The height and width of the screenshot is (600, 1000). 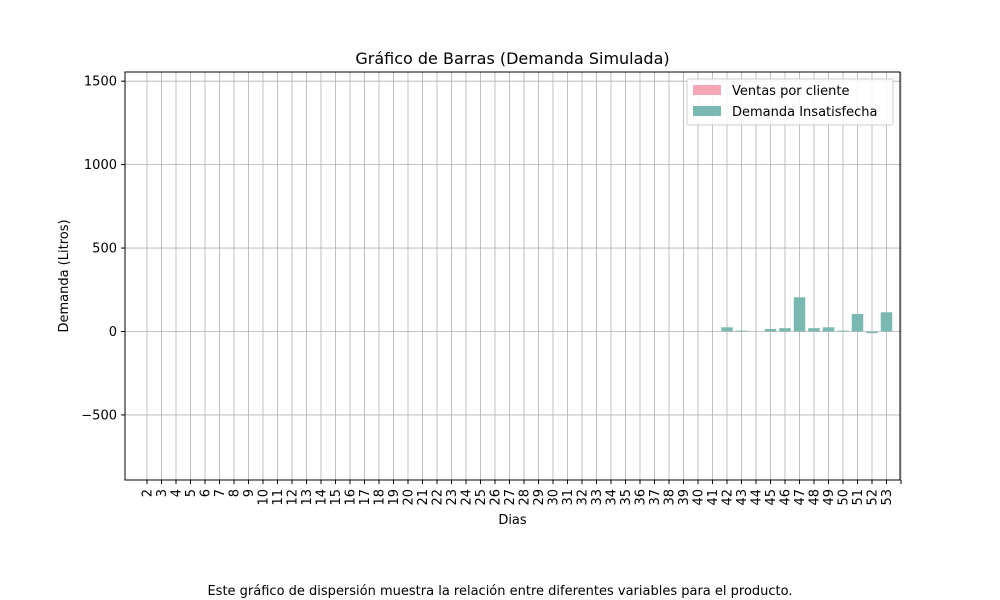 What do you see at coordinates (177, 493) in the screenshot?
I see `x-tick-label: 4` at bounding box center [177, 493].